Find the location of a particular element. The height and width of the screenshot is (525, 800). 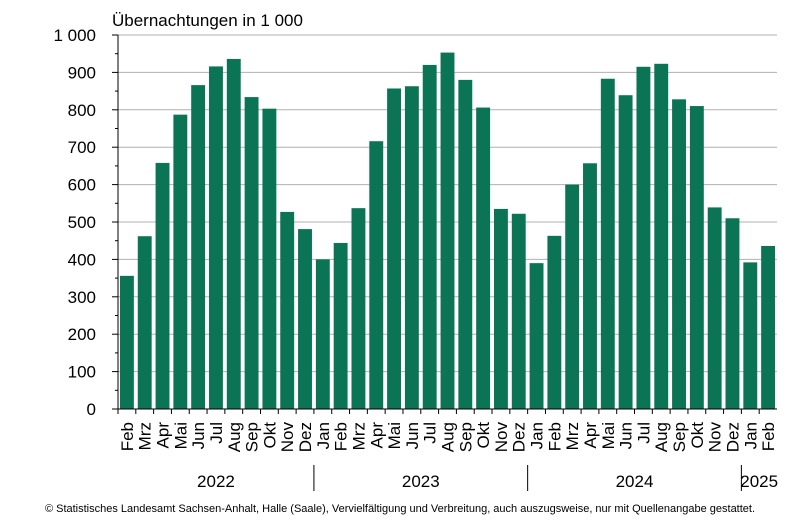

year-label: 2024 is located at coordinates (635, 481).